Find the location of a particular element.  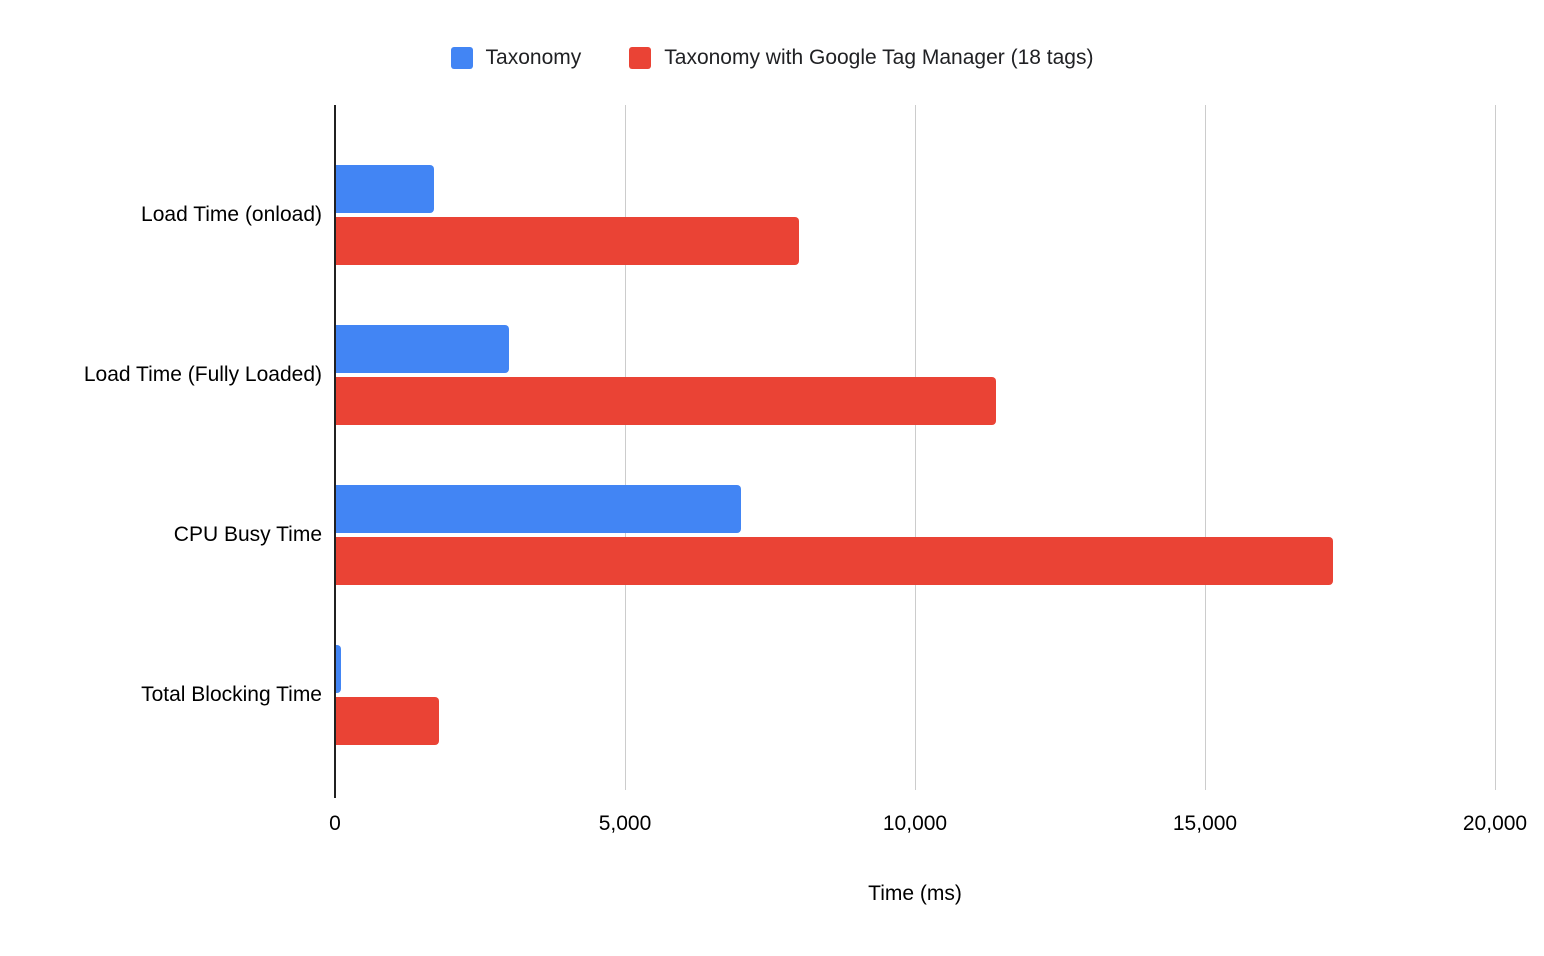

category-label: CPU Busy Time is located at coordinates (247, 534).